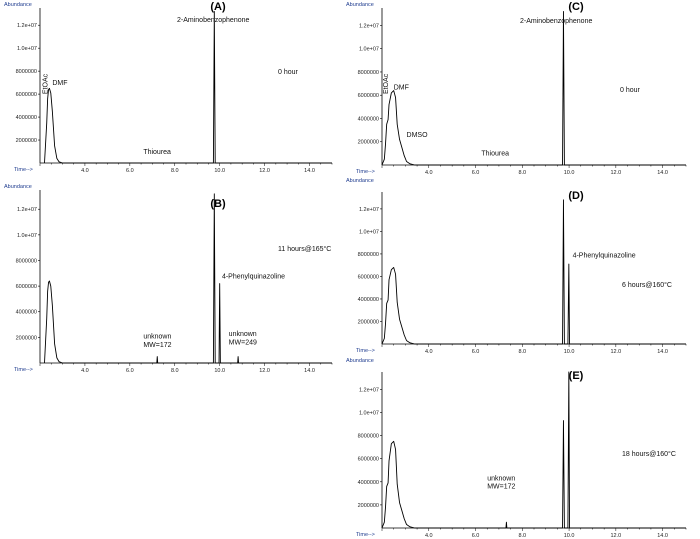  I want to click on panel-label: (E), so click(576, 376).